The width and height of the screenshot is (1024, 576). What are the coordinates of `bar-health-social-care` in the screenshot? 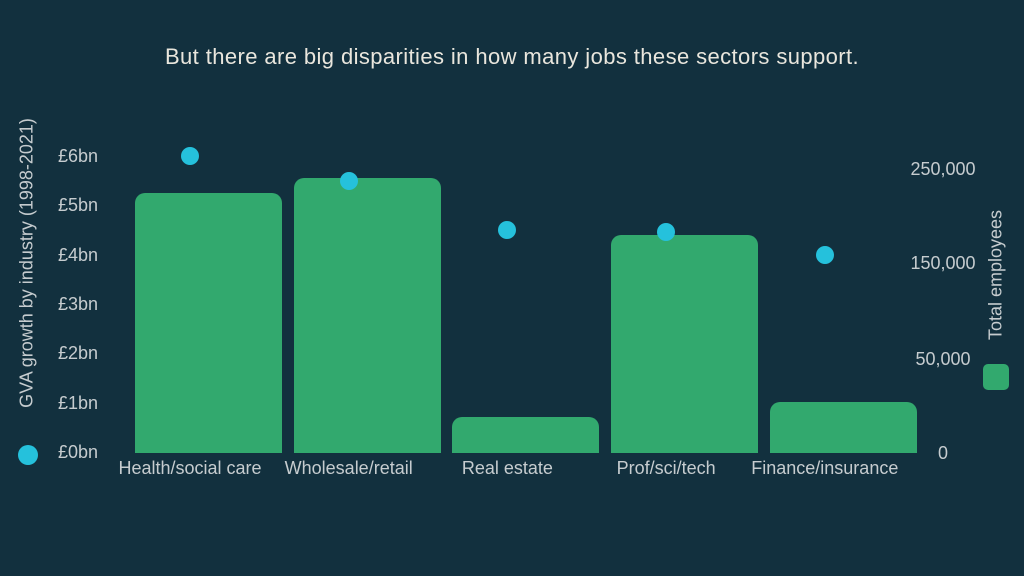 It's located at (208, 322).